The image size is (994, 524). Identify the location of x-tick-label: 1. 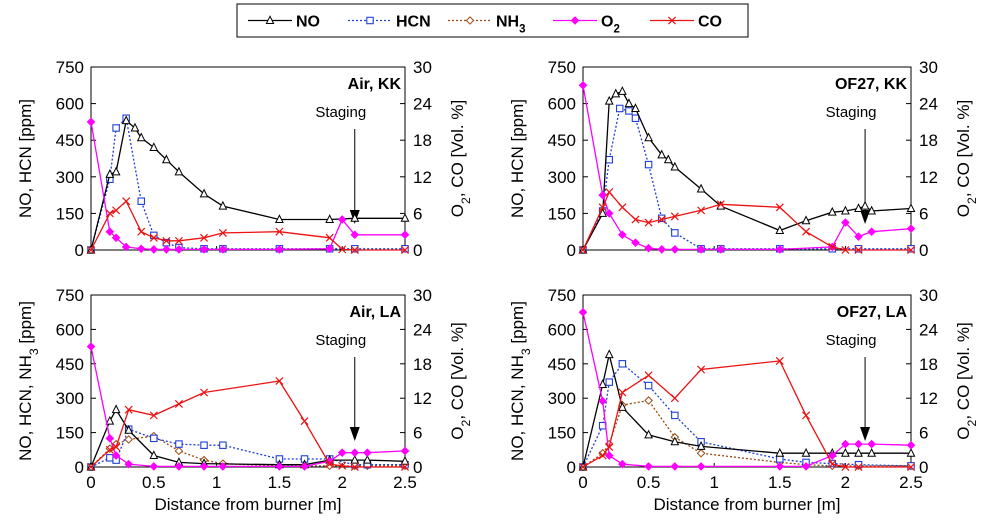
(216, 482).